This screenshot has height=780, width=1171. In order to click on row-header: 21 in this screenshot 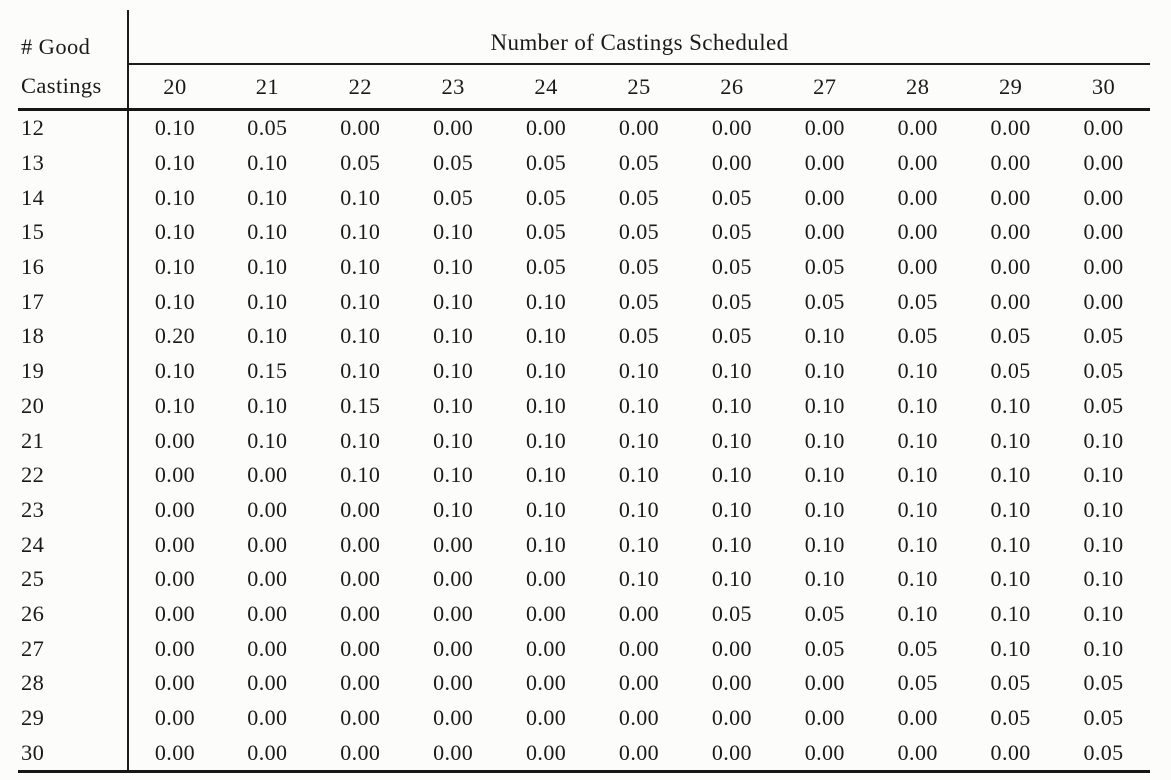, I will do `click(73, 440)`.